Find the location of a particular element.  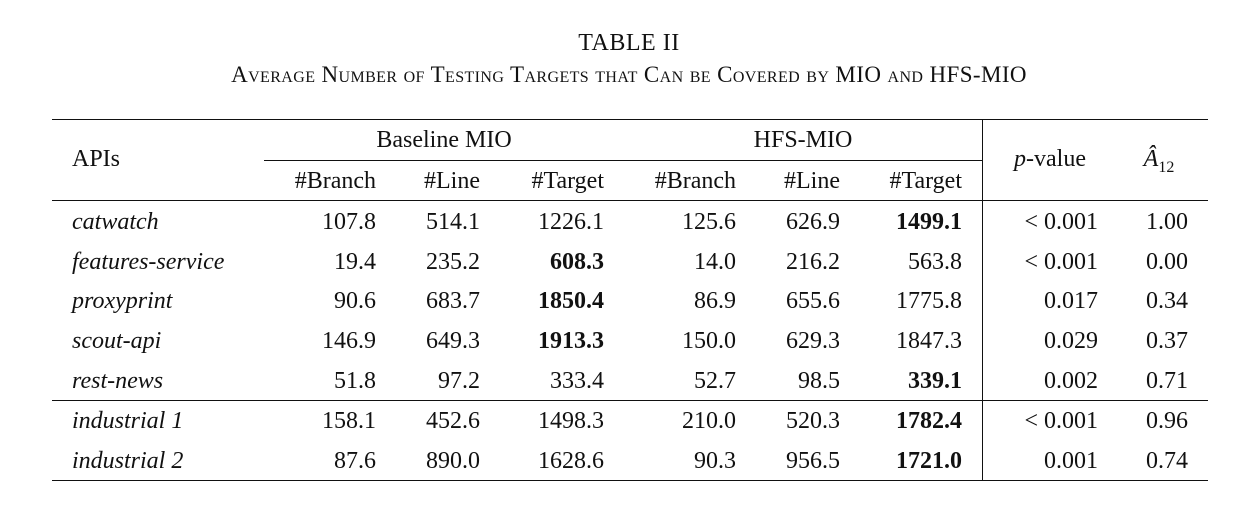

cell-pvalue: 0.001 is located at coordinates (1071, 461).